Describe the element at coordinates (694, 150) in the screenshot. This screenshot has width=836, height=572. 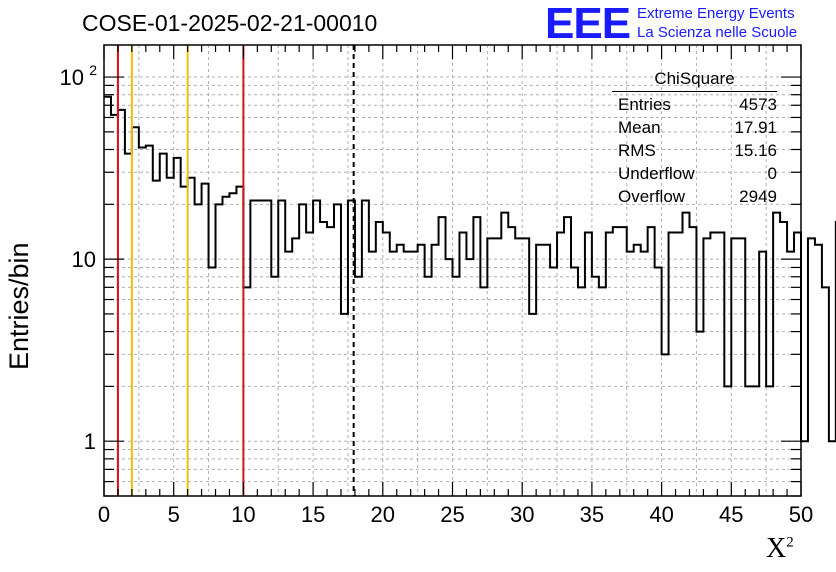
I see `stats-row-rms: RMS 15.16` at that location.